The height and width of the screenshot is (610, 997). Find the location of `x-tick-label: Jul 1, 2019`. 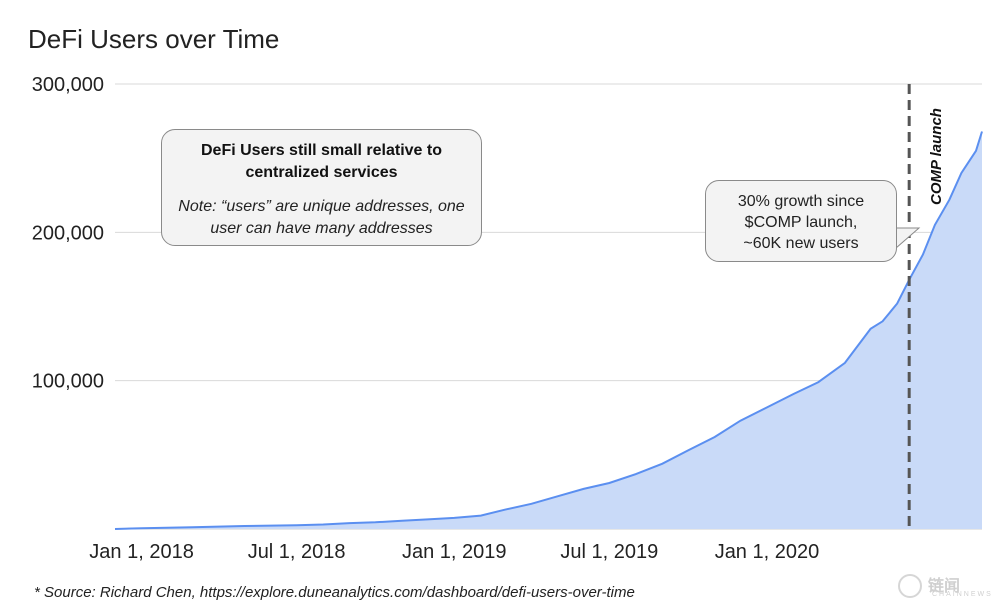

x-tick-label: Jul 1, 2019 is located at coordinates (609, 552).